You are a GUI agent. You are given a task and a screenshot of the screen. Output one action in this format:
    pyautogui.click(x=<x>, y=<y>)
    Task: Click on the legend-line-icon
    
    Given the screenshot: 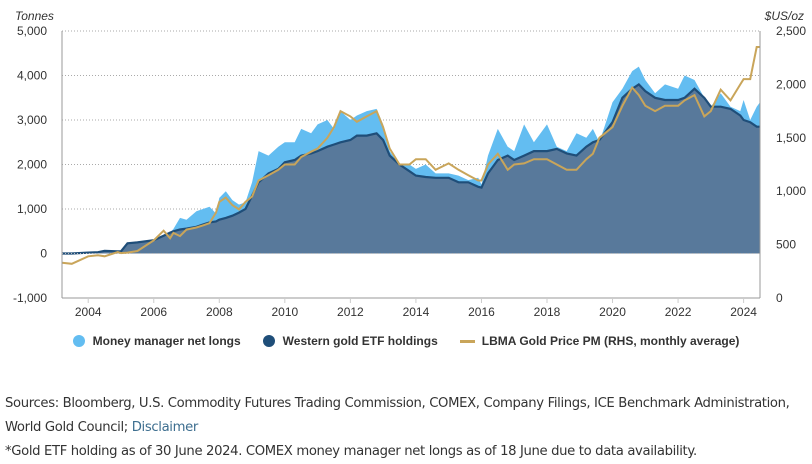 What is the action you would take?
    pyautogui.click(x=467, y=341)
    